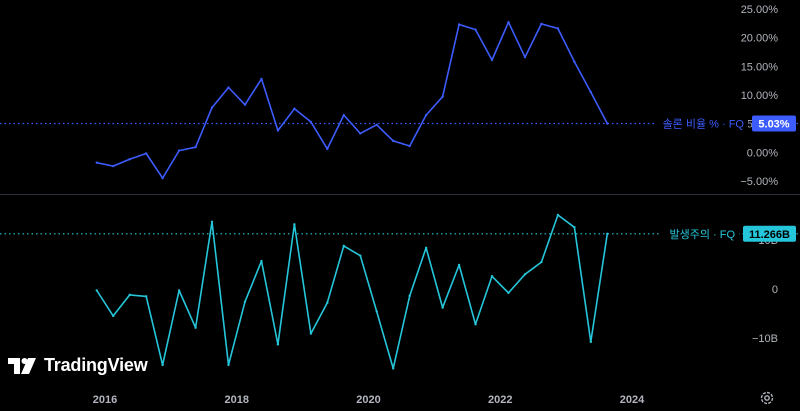 This screenshot has width=800, height=411. What do you see at coordinates (760, 39) in the screenshot?
I see `solon-ytick-label: 20.00%` at bounding box center [760, 39].